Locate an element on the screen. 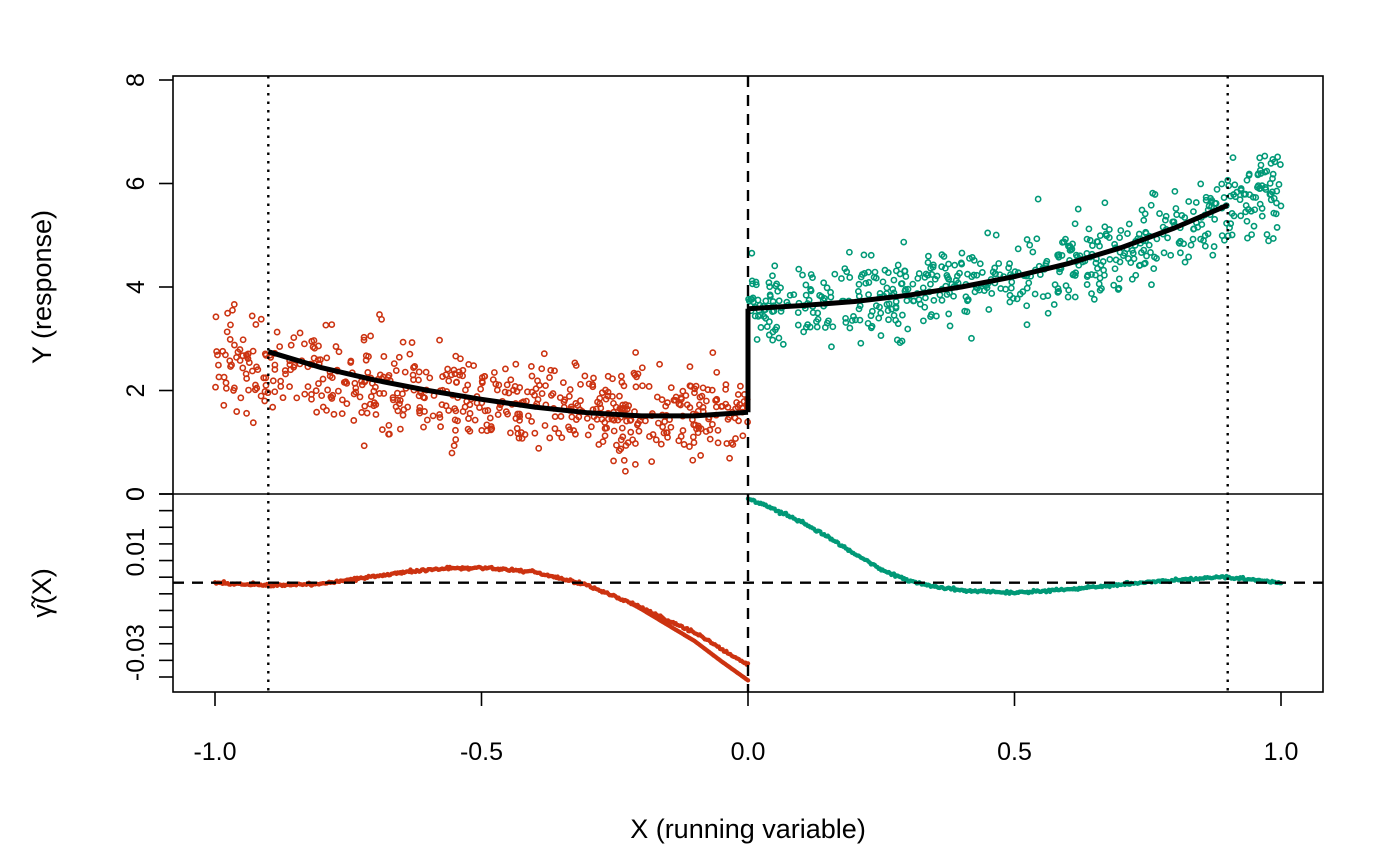 Image resolution: width=1400 pixels, height=866 pixels. x-tick-label: -0.5 is located at coordinates (481, 752).